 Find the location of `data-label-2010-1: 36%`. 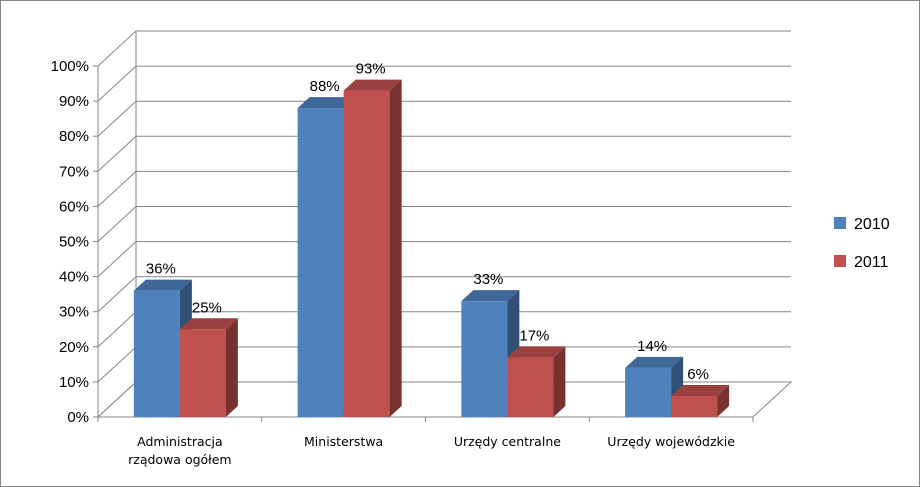

data-label-2010-1: 36% is located at coordinates (161, 269).